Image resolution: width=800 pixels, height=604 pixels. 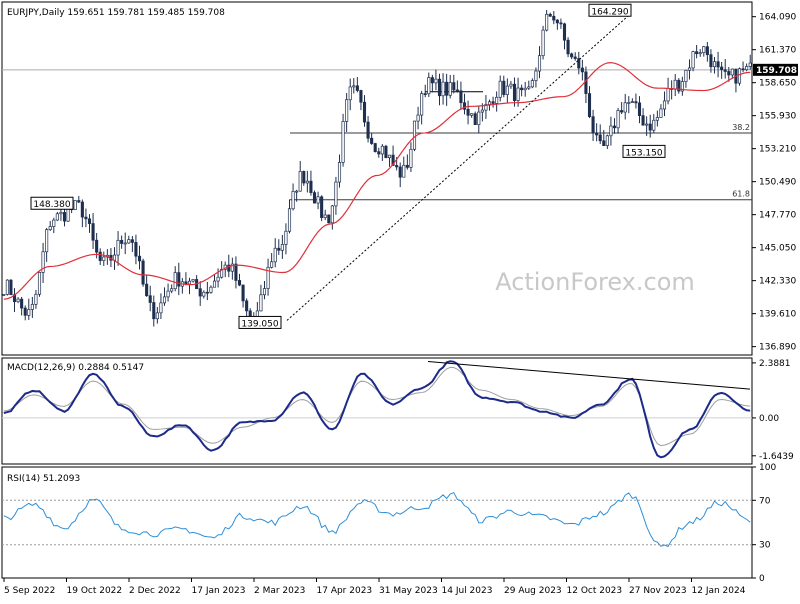 I want to click on rsi-line, so click(x=377, y=519).